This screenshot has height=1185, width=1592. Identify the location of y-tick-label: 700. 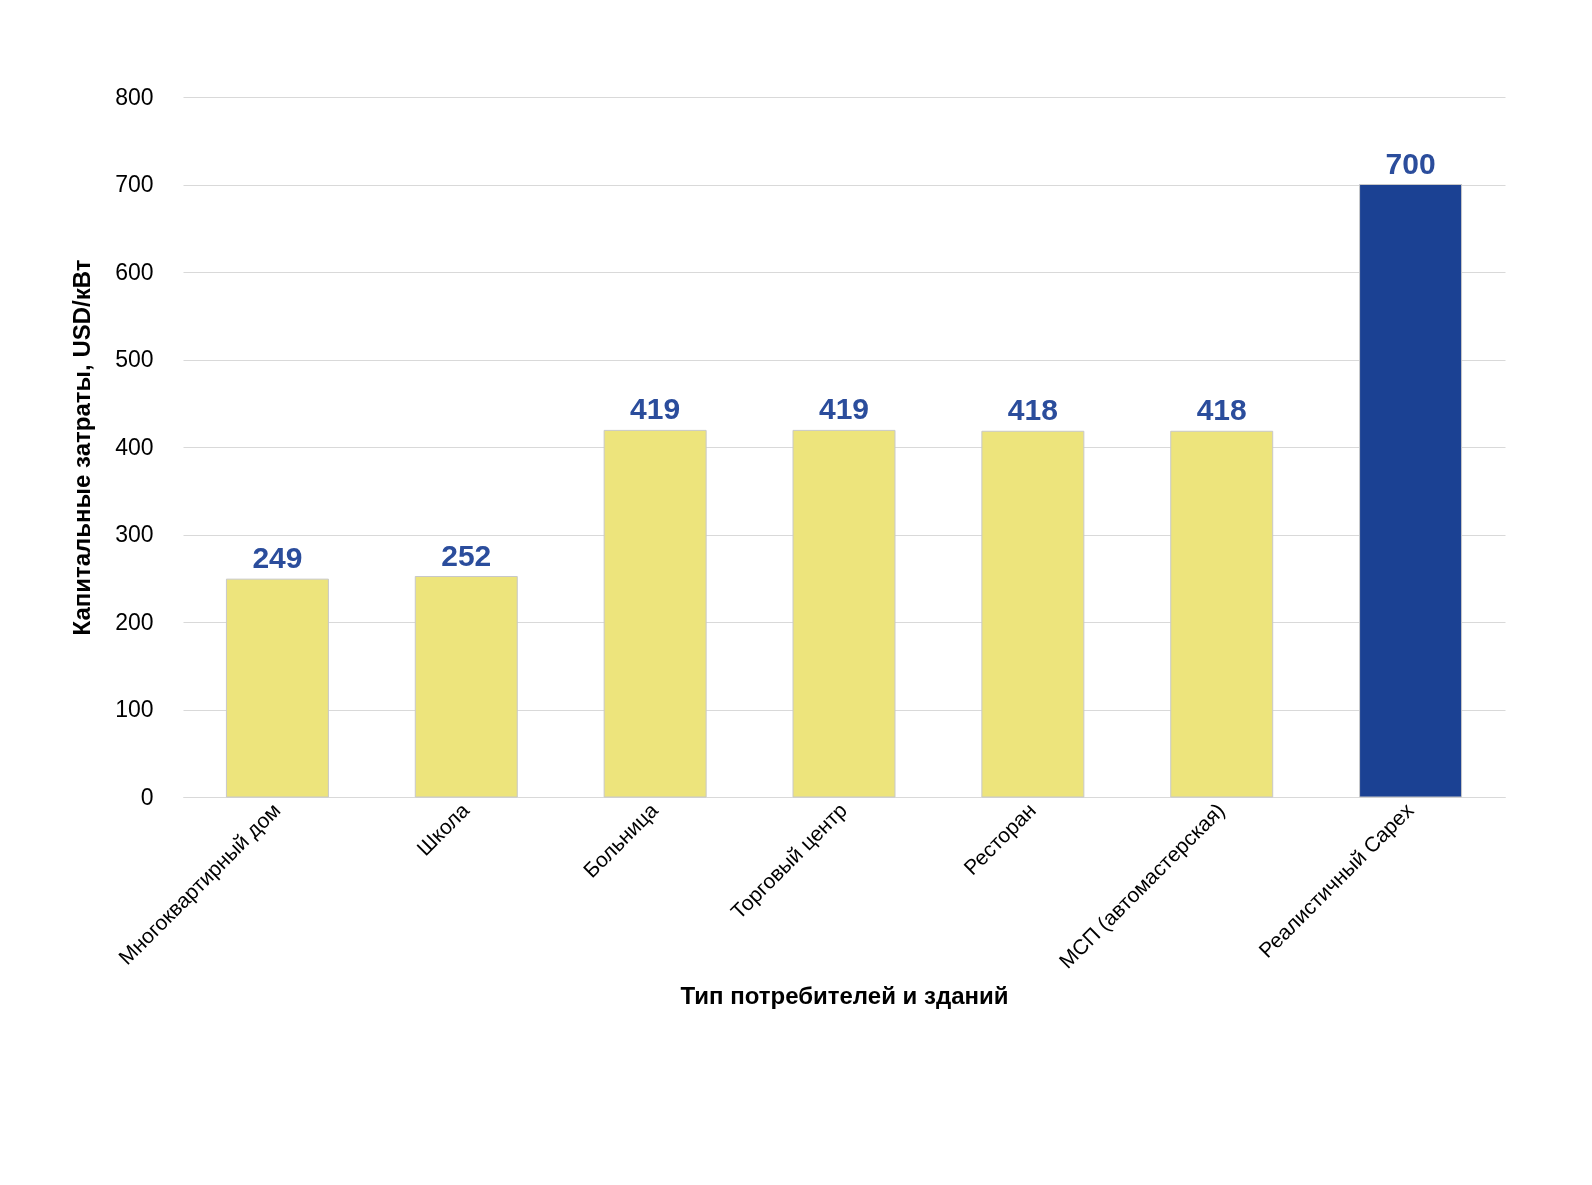
(134, 184).